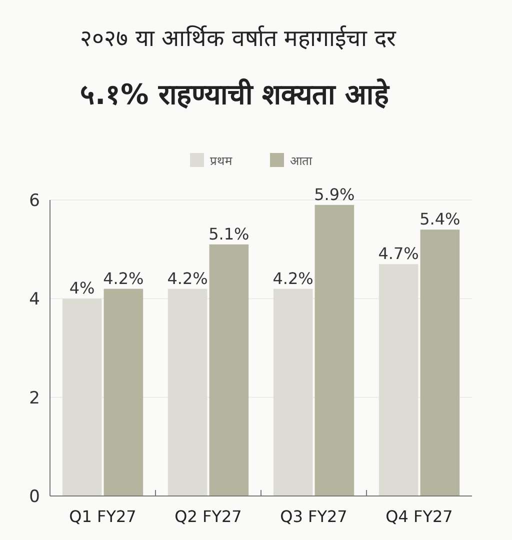  Describe the element at coordinates (314, 516) in the screenshot. I see `x-tick-label: Q3 FY27` at that location.